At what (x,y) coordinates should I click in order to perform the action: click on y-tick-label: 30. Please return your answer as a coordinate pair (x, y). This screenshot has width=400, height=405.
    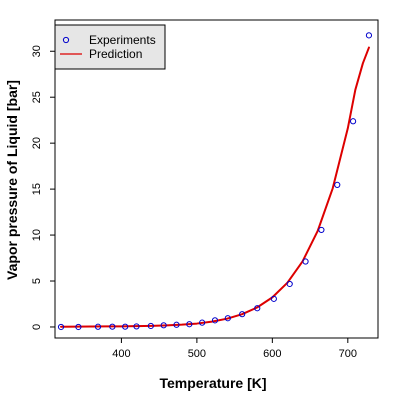
    Looking at the image, I should click on (37, 51).